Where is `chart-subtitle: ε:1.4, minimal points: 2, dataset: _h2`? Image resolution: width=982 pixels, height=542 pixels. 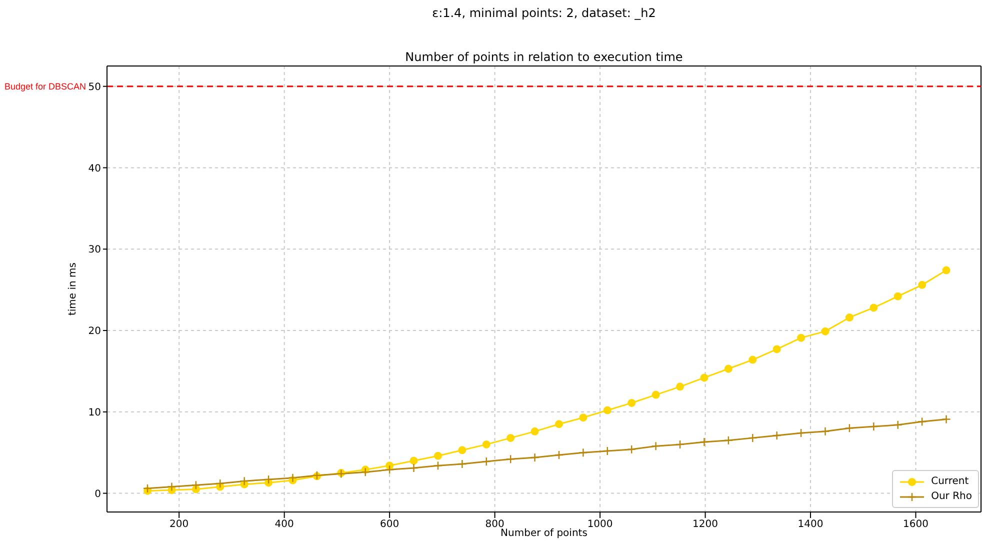 chart-subtitle: ε:1.4, minimal points: 2, dataset: _h2 is located at coordinates (544, 13).